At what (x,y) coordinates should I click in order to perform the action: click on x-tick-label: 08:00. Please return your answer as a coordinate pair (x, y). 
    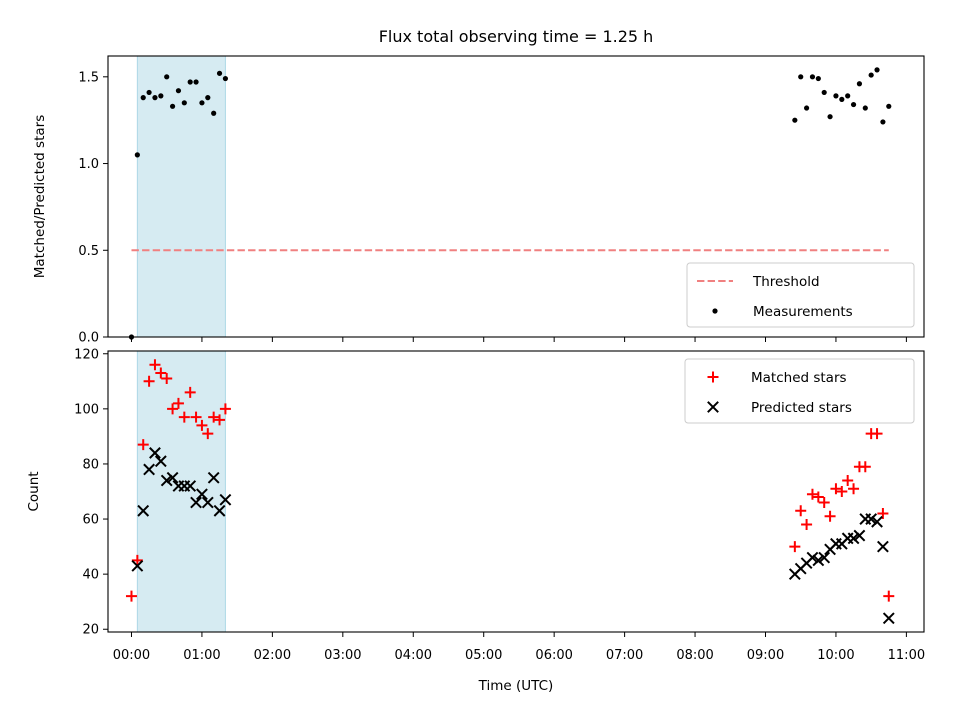
    Looking at the image, I should click on (694, 655).